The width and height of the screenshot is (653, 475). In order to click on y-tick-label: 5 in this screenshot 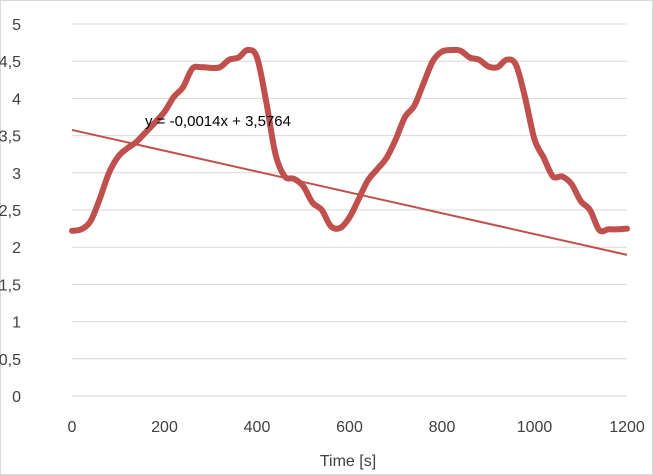, I will do `click(16, 25)`.